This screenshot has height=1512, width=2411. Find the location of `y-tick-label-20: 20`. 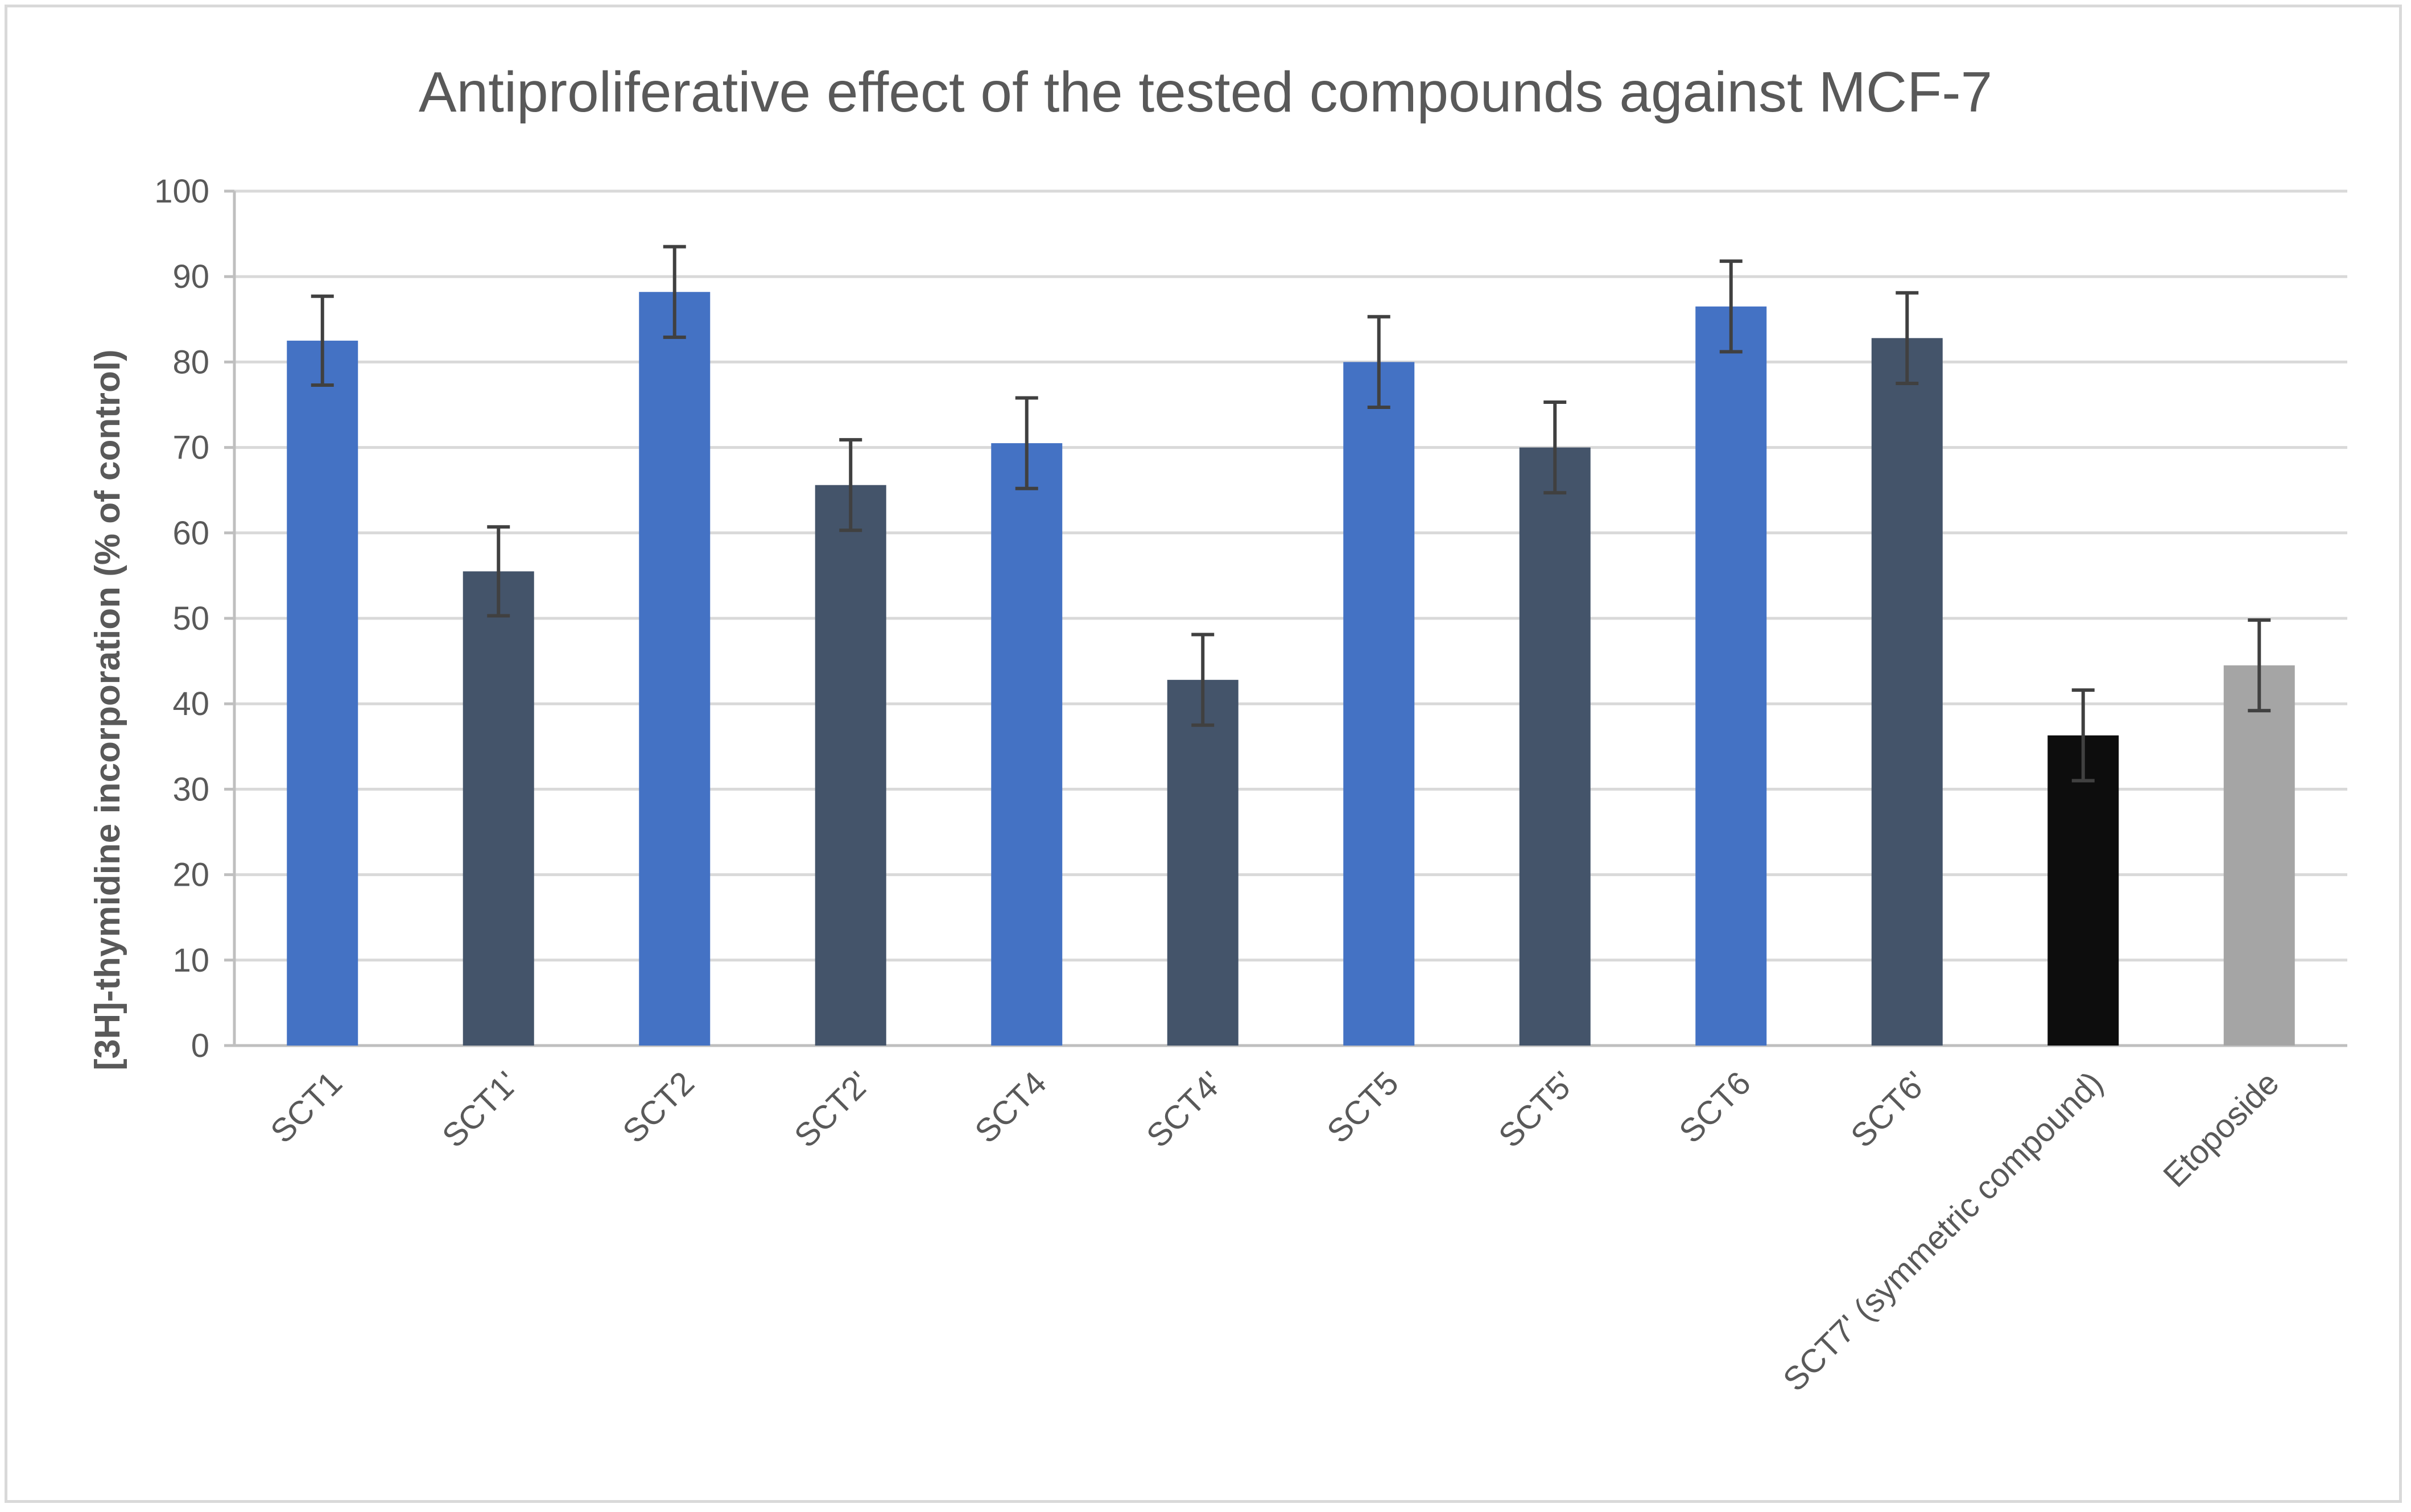

y-tick-label-20: 20 is located at coordinates (190, 875).